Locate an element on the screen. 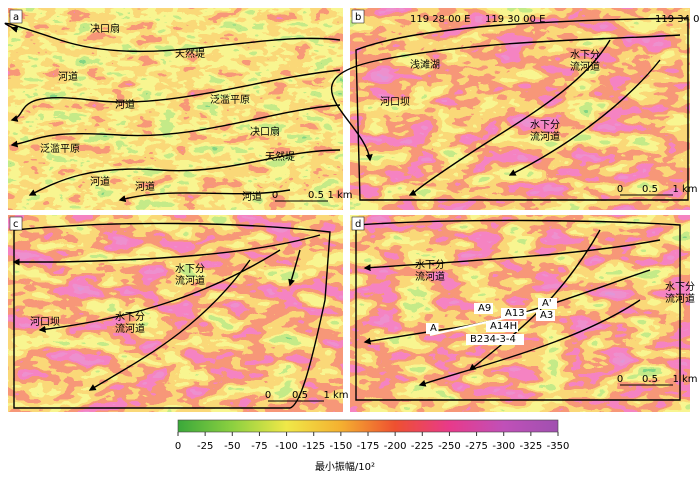  panel-label: b is located at coordinates (358, 17).